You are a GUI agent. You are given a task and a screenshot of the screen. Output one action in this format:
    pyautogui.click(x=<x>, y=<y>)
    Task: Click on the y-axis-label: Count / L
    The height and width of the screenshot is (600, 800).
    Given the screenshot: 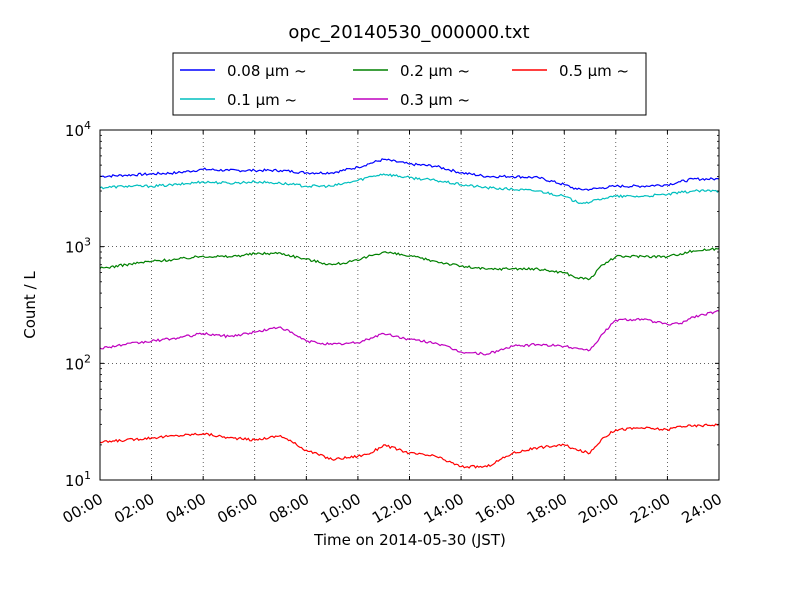 What is the action you would take?
    pyautogui.click(x=30, y=305)
    